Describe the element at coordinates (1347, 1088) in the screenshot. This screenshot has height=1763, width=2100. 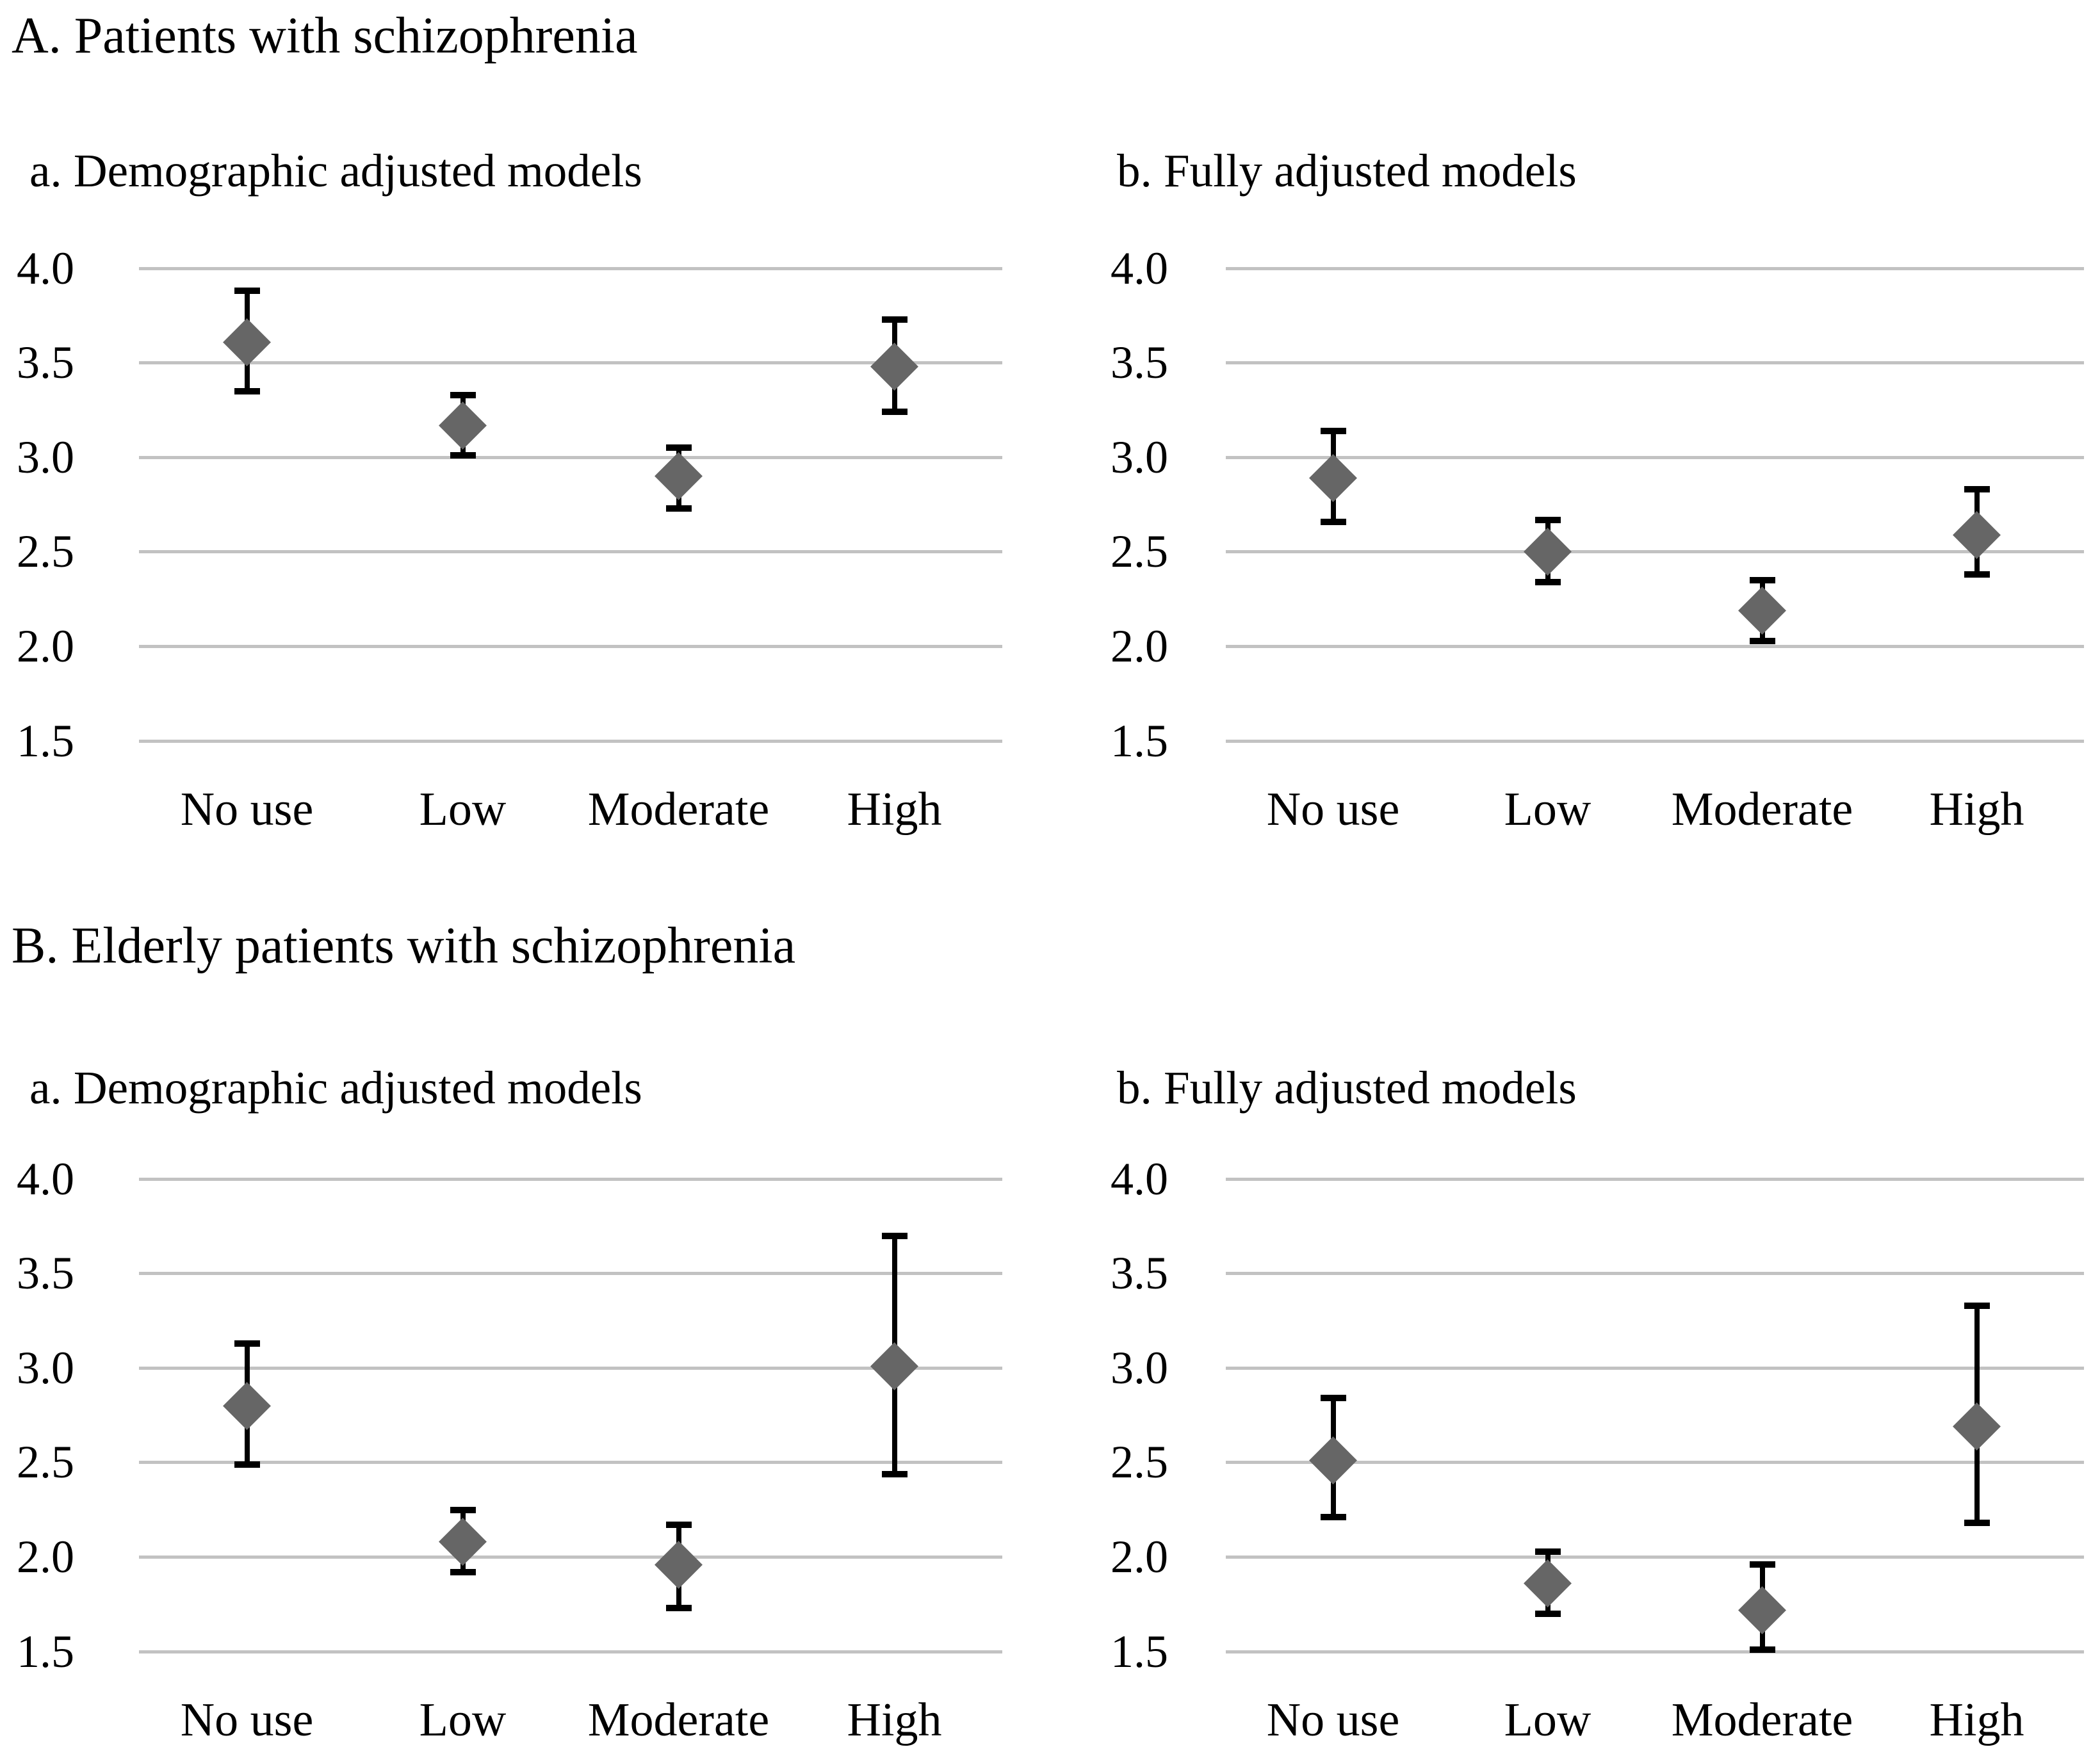
I see `panel-bb-title: b. Fully adjusted models` at that location.